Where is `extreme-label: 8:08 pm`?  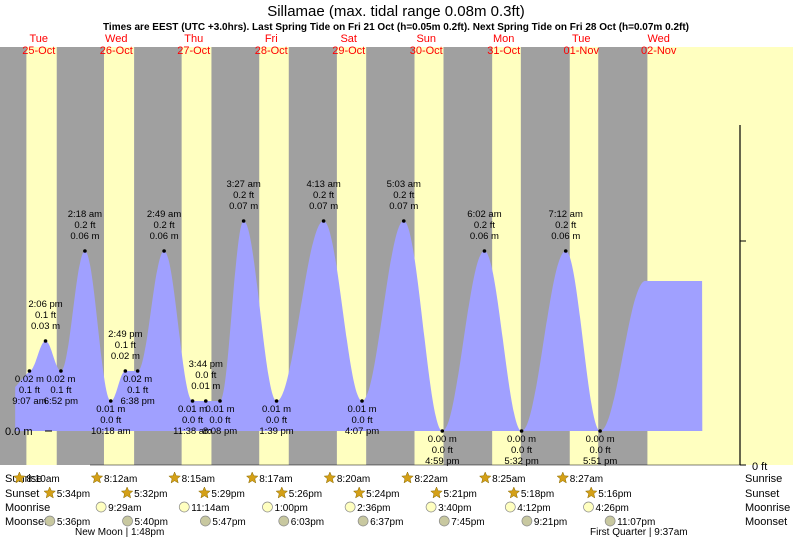 extreme-label: 8:08 pm is located at coordinates (220, 431).